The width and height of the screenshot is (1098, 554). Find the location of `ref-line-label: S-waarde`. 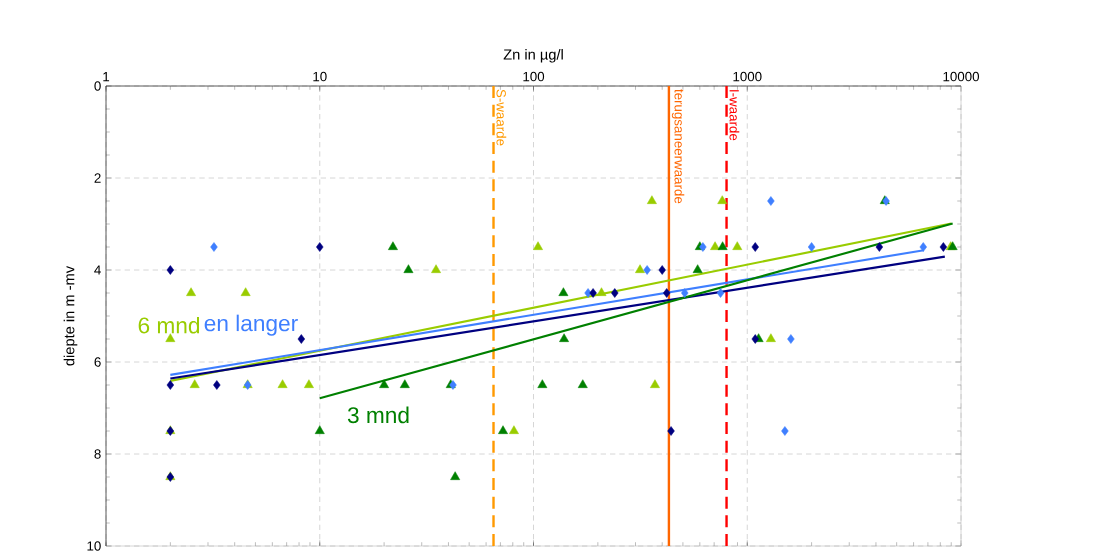

ref-line-label: S-waarde is located at coordinates (501, 117).